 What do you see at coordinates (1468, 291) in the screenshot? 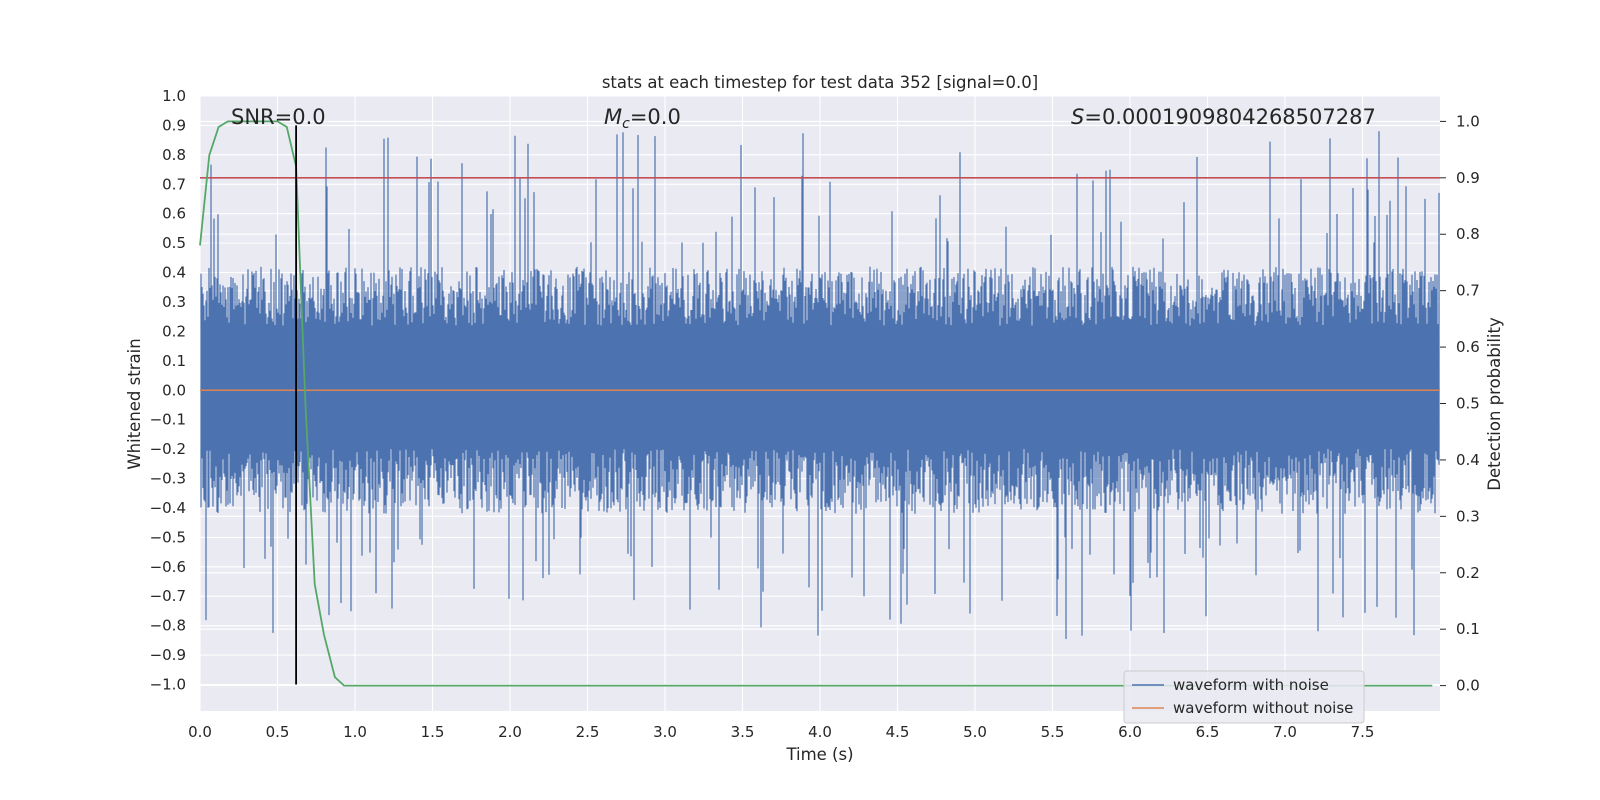
I see `y-tick-label-right: 0.7` at bounding box center [1468, 291].